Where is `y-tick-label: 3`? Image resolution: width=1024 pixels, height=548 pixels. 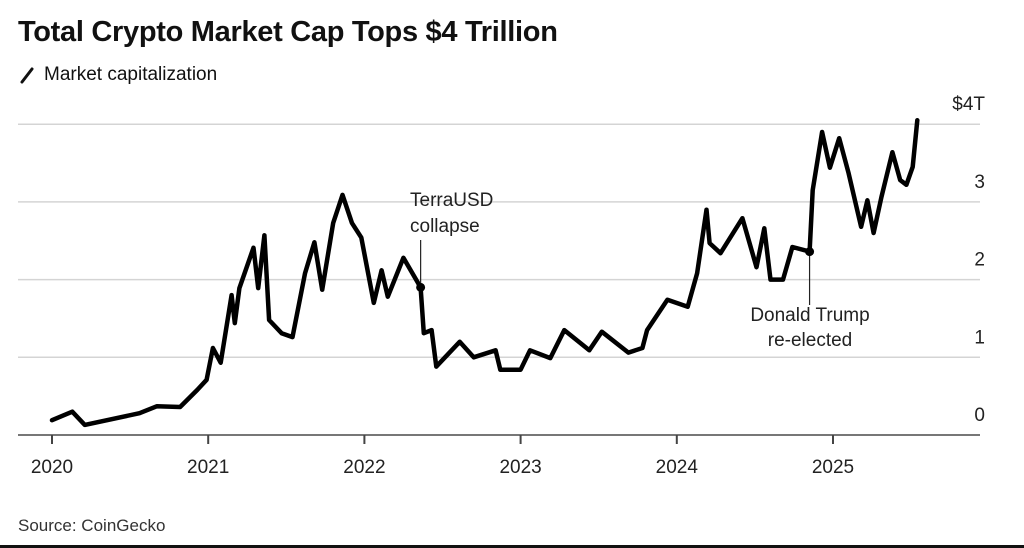
y-tick-label: 3 is located at coordinates (979, 182).